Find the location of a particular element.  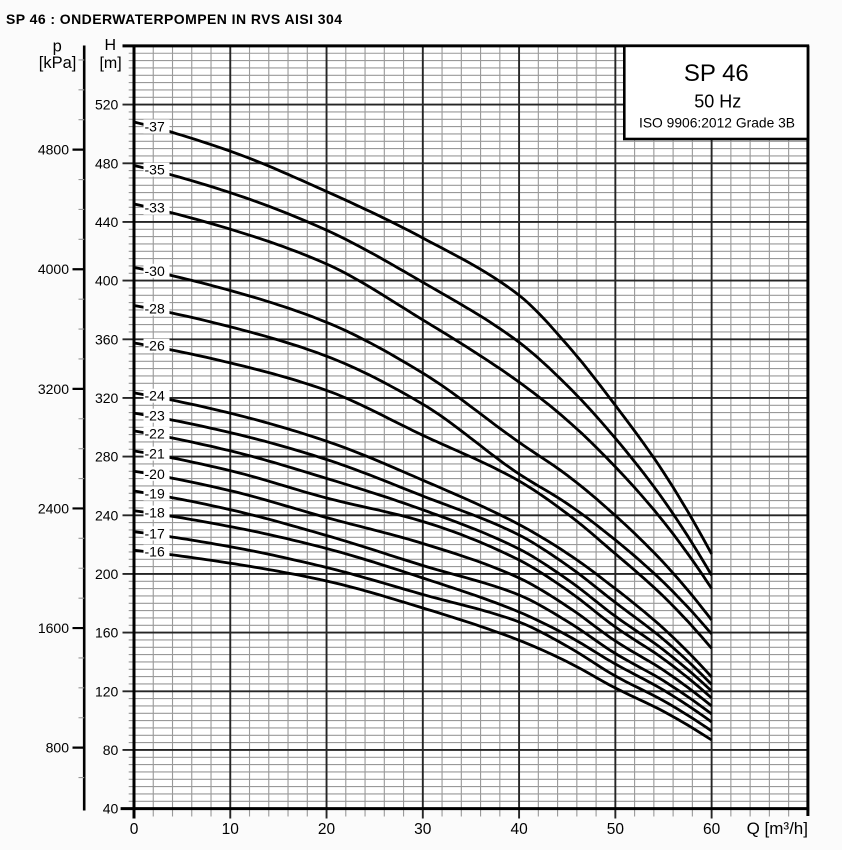

svg-text: 80 is located at coordinates (111, 750).